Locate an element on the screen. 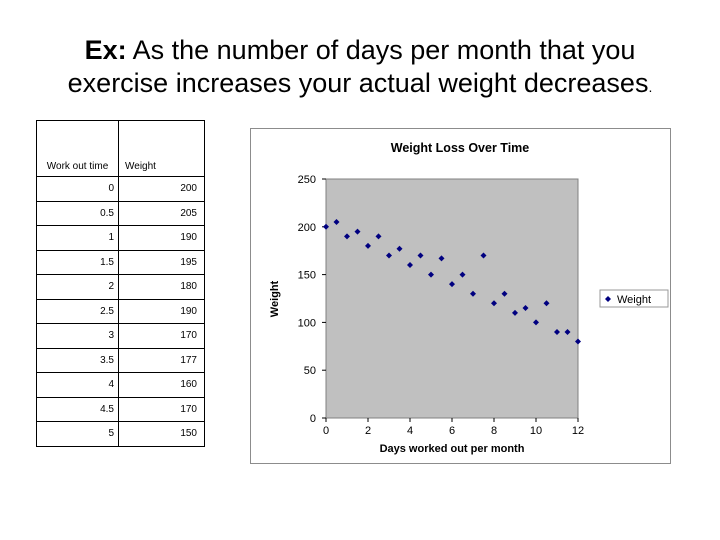 Image resolution: width=720 pixels, height=540 pixels. y-tick-label: 0 is located at coordinates (313, 419).